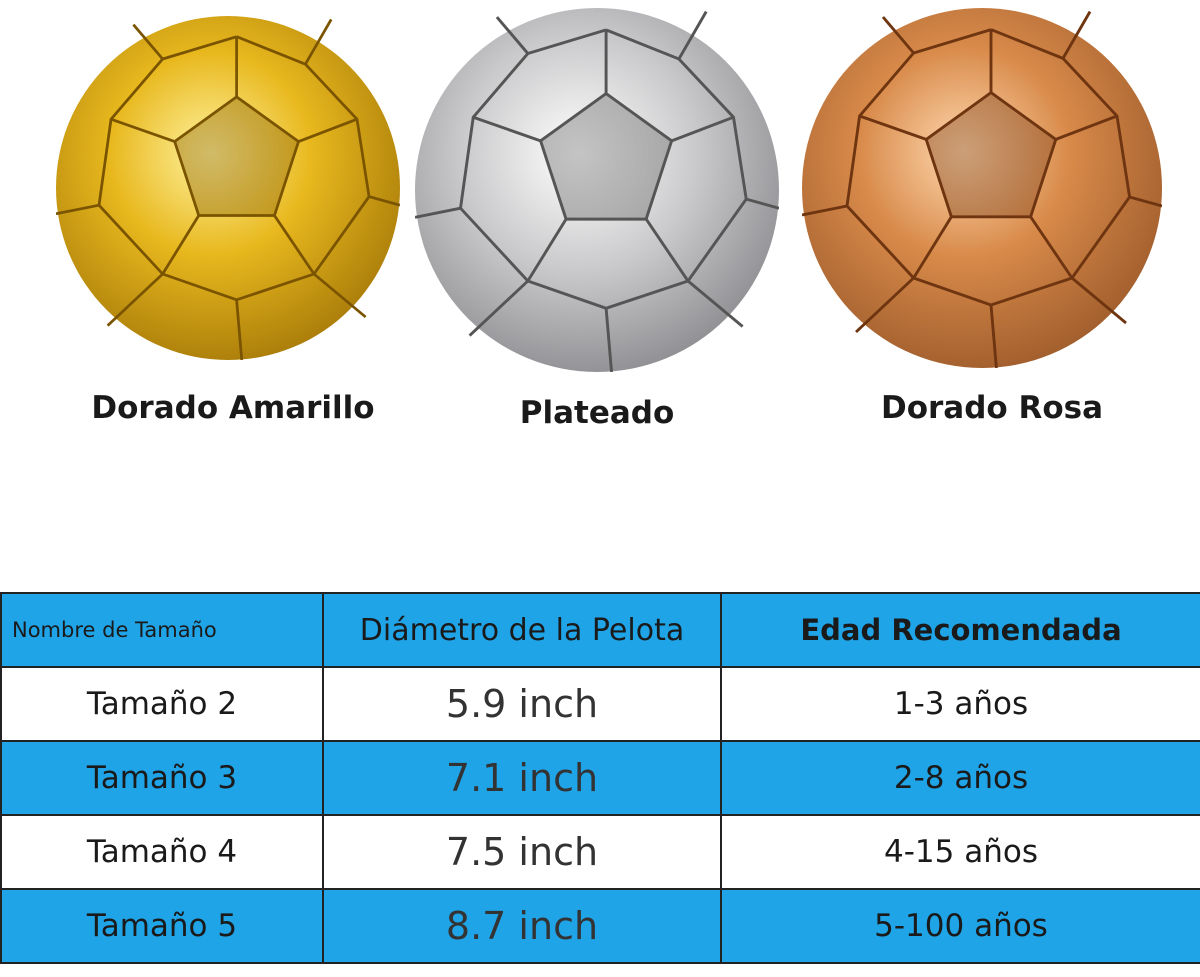  I want to click on table-row: Tamaño 3 7.1 inch 2-8 años, so click(600, 778).